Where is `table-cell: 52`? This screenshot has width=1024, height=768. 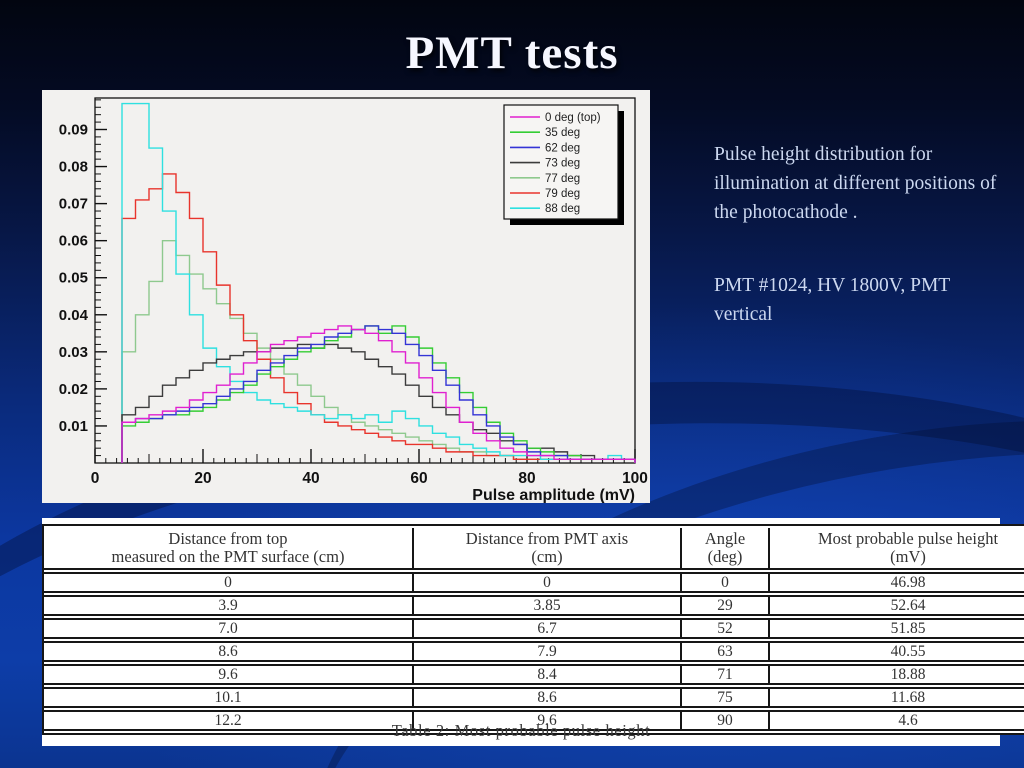
table-cell: 52 is located at coordinates (726, 628).